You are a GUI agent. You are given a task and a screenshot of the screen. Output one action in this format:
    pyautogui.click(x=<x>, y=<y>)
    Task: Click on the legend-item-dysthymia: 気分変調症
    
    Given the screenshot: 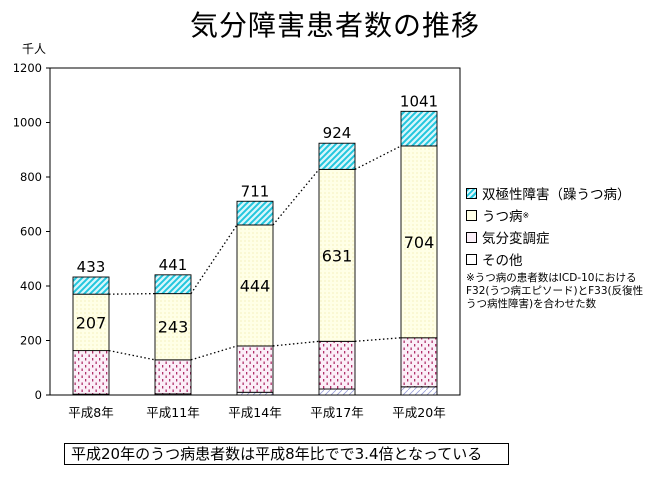 What is the action you would take?
    pyautogui.click(x=566, y=237)
    